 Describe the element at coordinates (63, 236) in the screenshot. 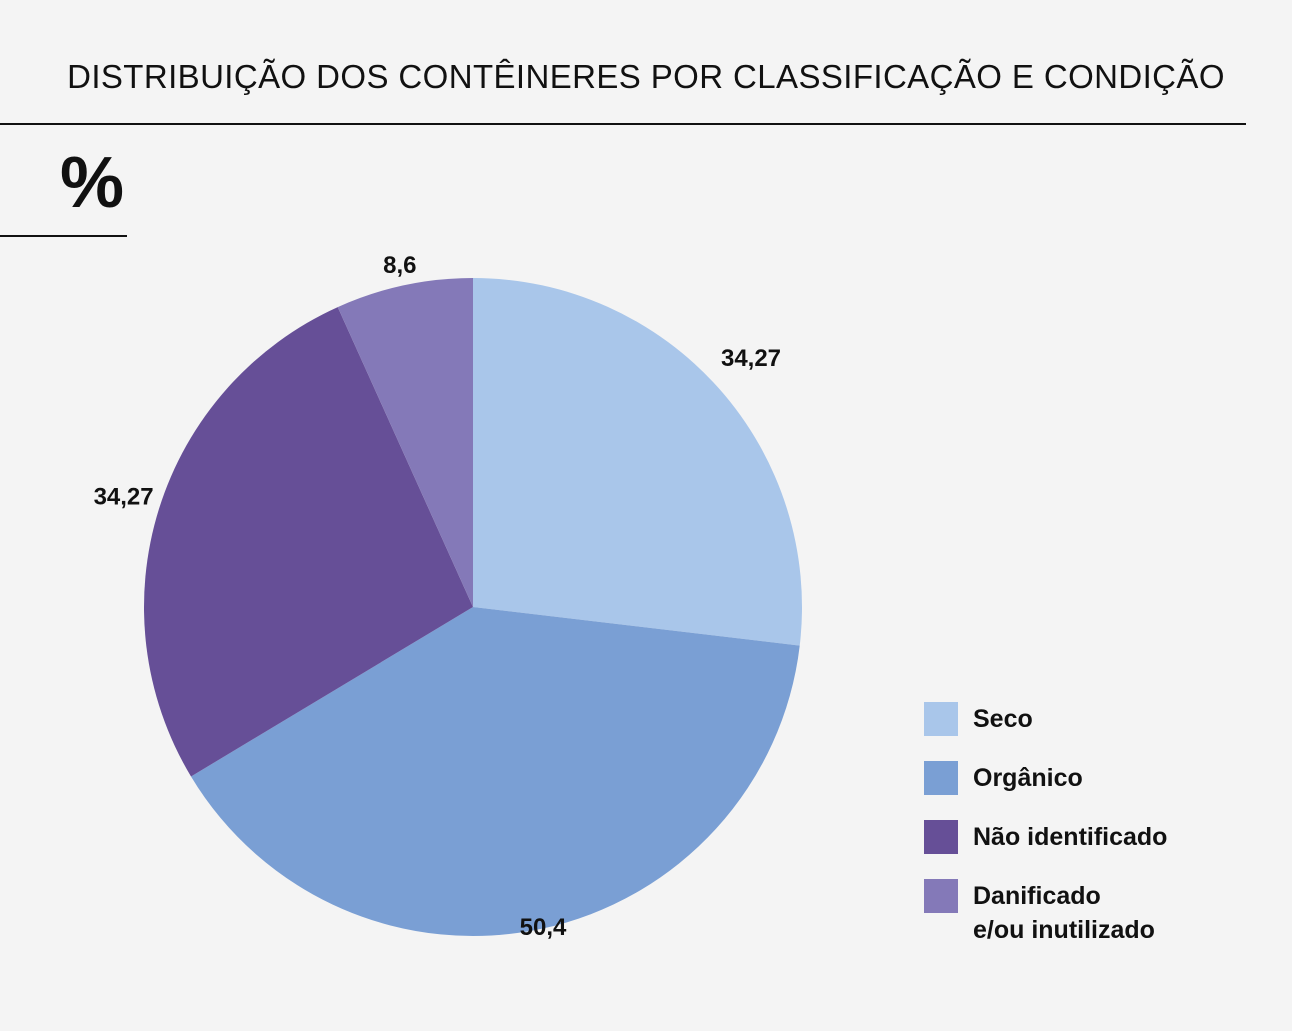

I see `unit-divider` at that location.